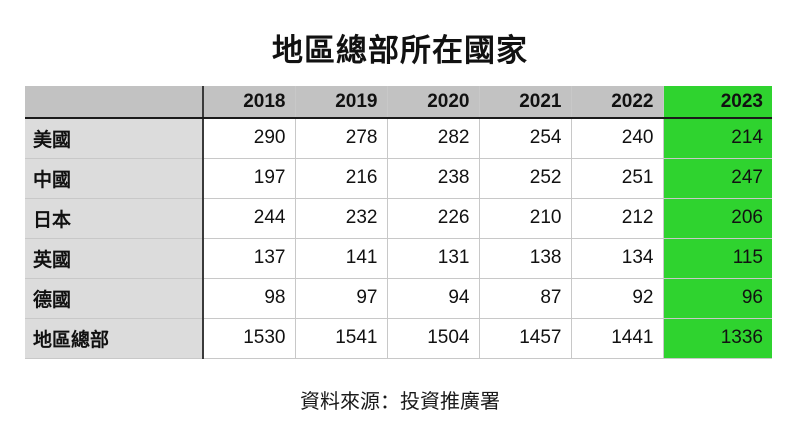 This screenshot has height=443, width=800. What do you see at coordinates (400, 402) in the screenshot?
I see `source-note: 資料來源：投資推廣署` at bounding box center [400, 402].